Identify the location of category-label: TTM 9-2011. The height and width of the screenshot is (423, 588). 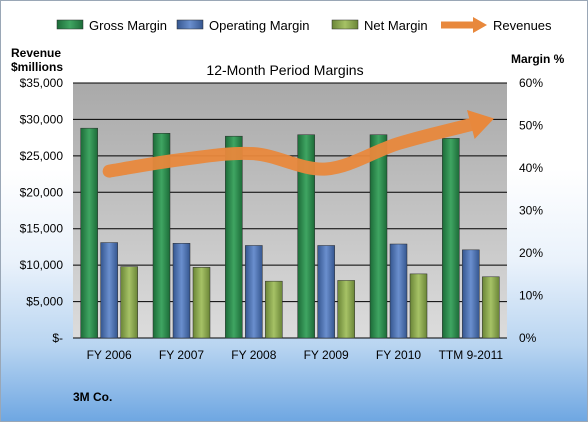
(471, 355).